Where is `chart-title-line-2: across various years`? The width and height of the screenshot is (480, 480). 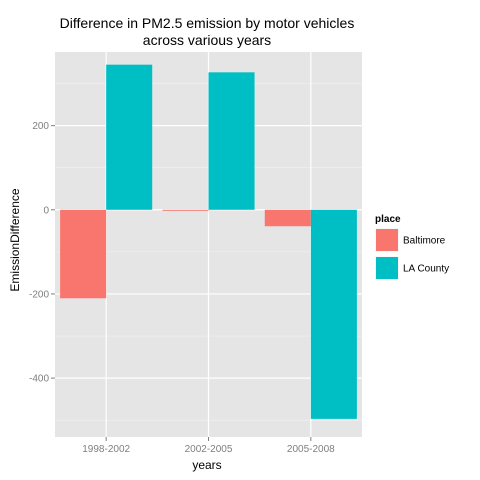
chart-title-line-2: across various years is located at coordinates (207, 40).